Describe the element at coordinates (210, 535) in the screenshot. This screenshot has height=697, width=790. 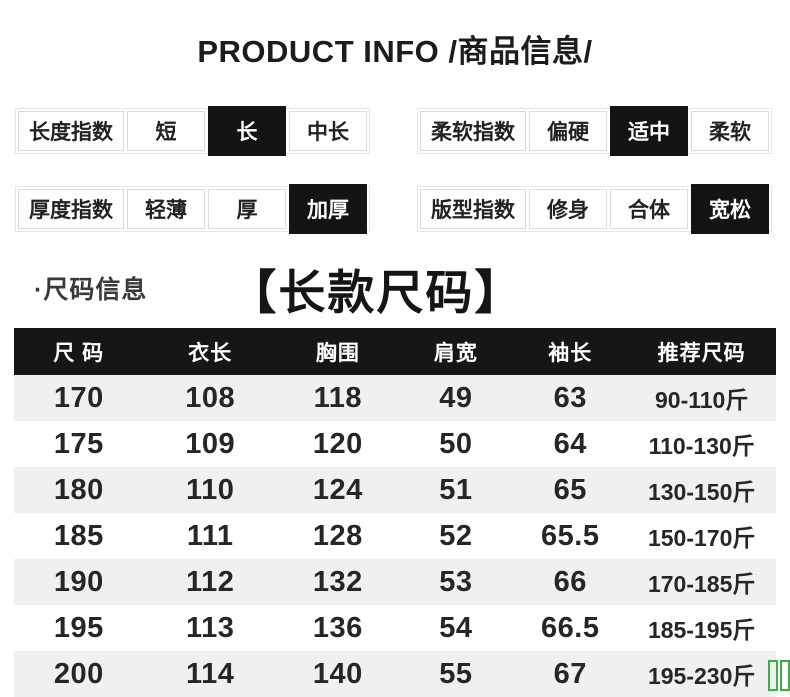
I see `size-table-cell: 111` at that location.